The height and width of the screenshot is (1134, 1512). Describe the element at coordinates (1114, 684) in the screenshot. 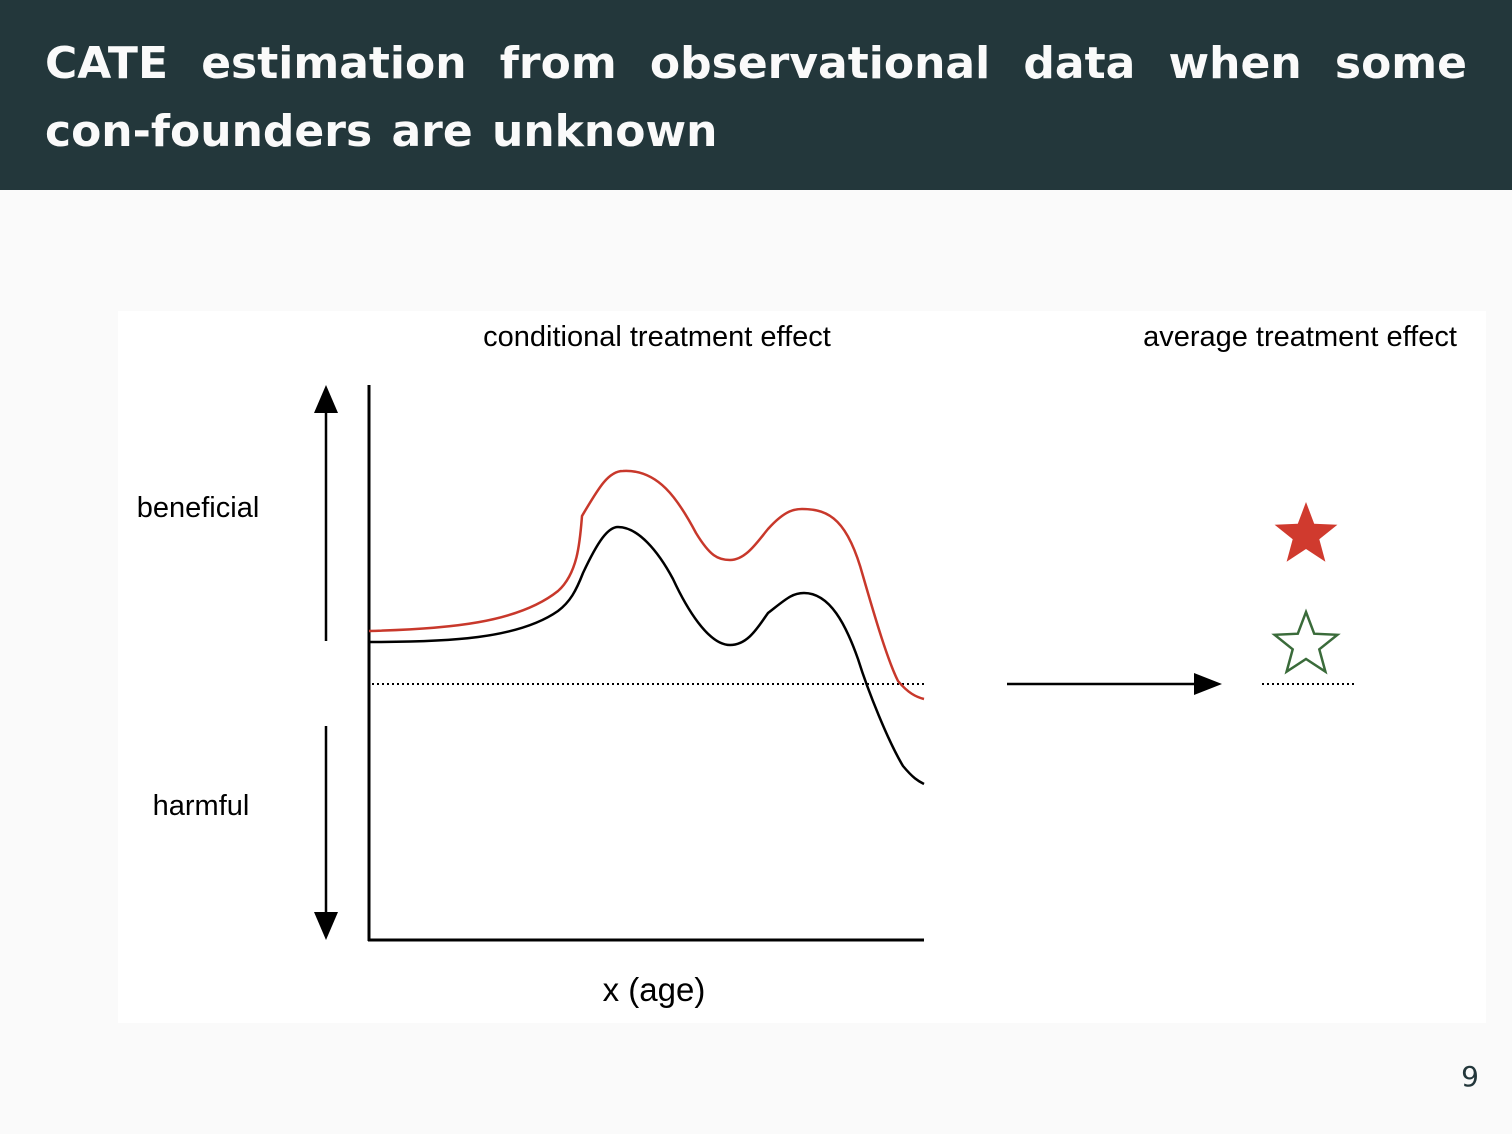

I see `arrow-right-icon` at that location.